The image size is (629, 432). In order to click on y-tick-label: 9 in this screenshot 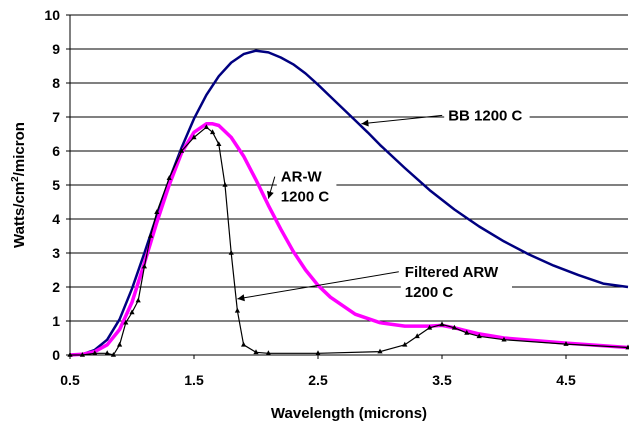, I will do `click(56, 49)`.